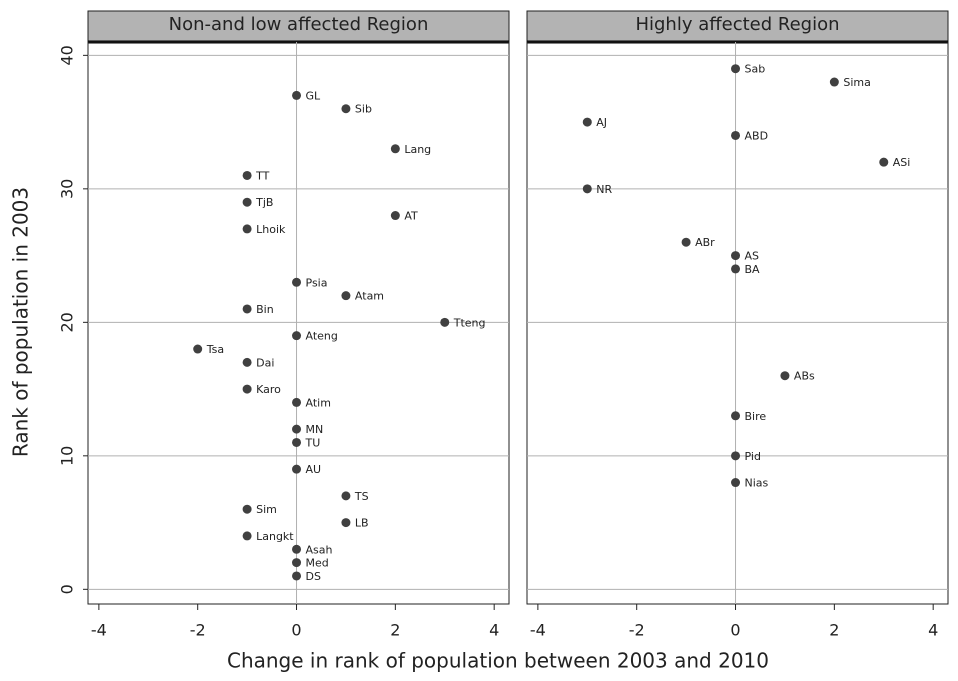 The image size is (958, 681). I want to click on point-label: Psia, so click(317, 282).